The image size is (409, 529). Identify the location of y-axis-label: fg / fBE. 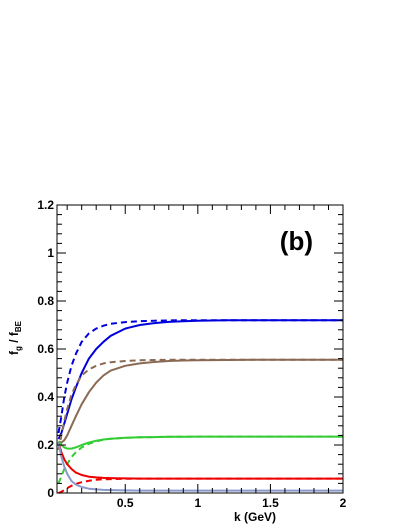
(15, 337).